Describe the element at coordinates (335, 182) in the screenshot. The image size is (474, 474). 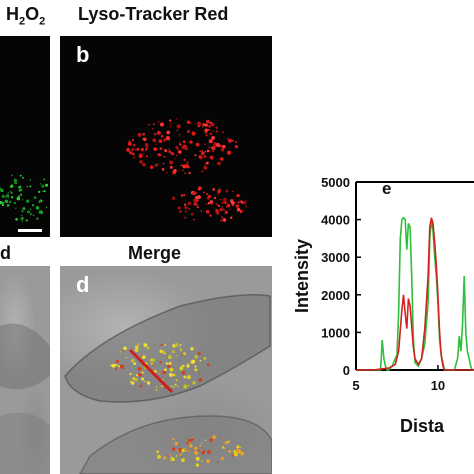
I see `y-tick-label: 5000` at that location.